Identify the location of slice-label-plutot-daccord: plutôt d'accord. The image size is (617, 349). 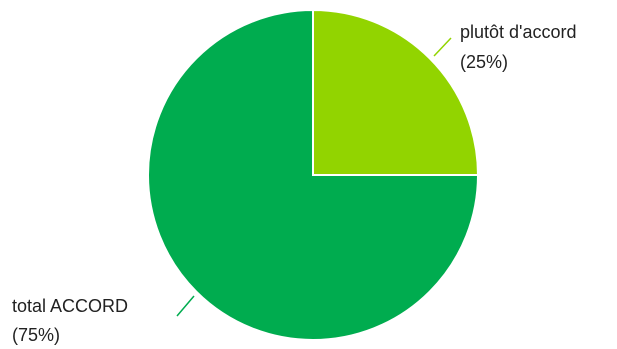
(518, 32).